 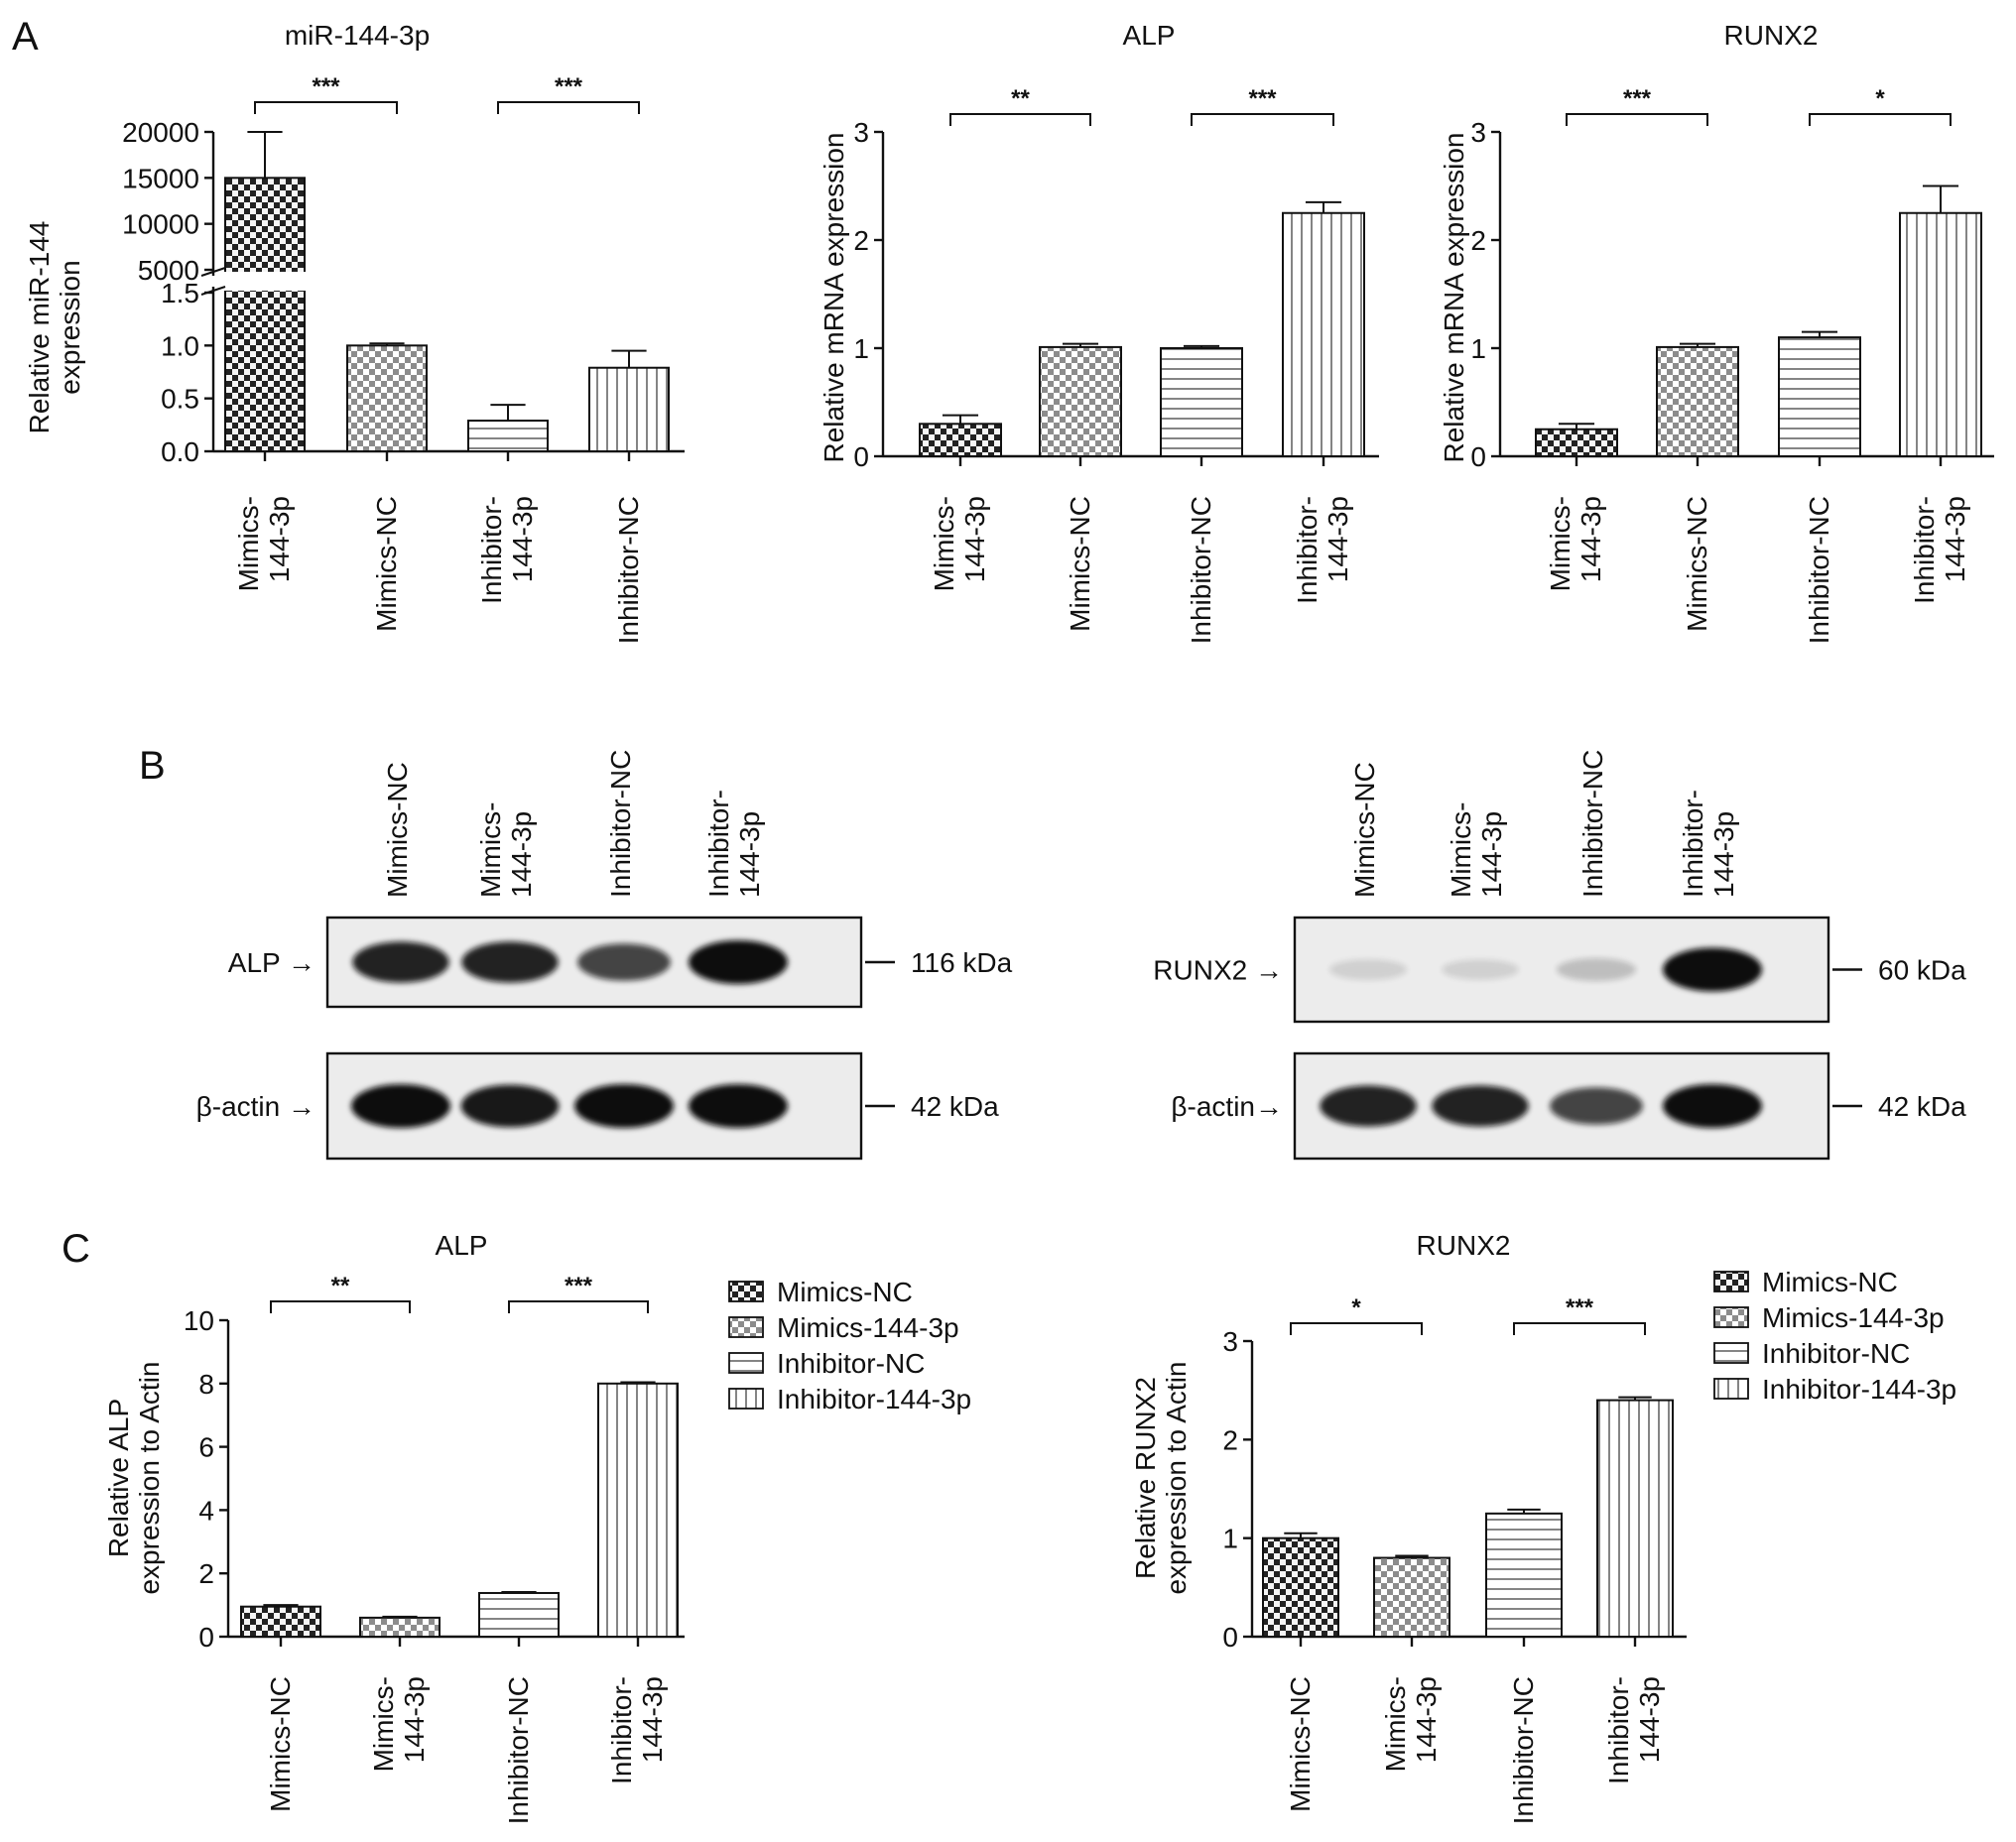 What do you see at coordinates (357, 35) in the screenshot?
I see `chart-title: miR-144-3p` at bounding box center [357, 35].